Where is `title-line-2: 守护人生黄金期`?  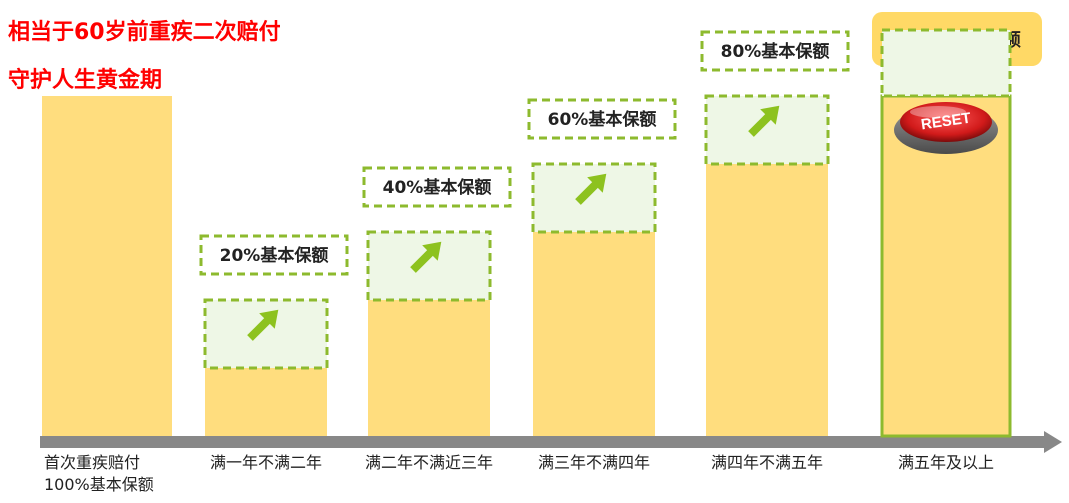
title-line-2: 守护人生黄金期 is located at coordinates (85, 80).